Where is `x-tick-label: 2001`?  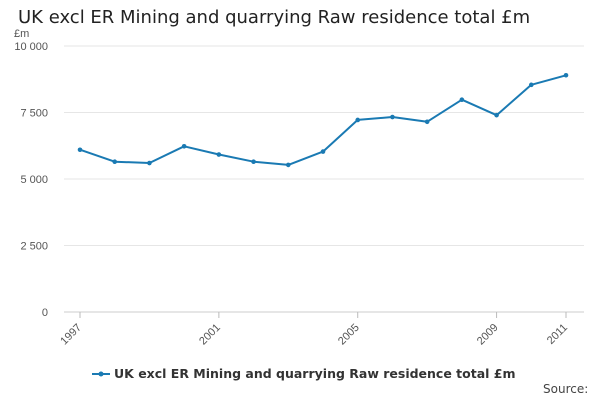
x-tick-label: 2001 is located at coordinates (210, 335).